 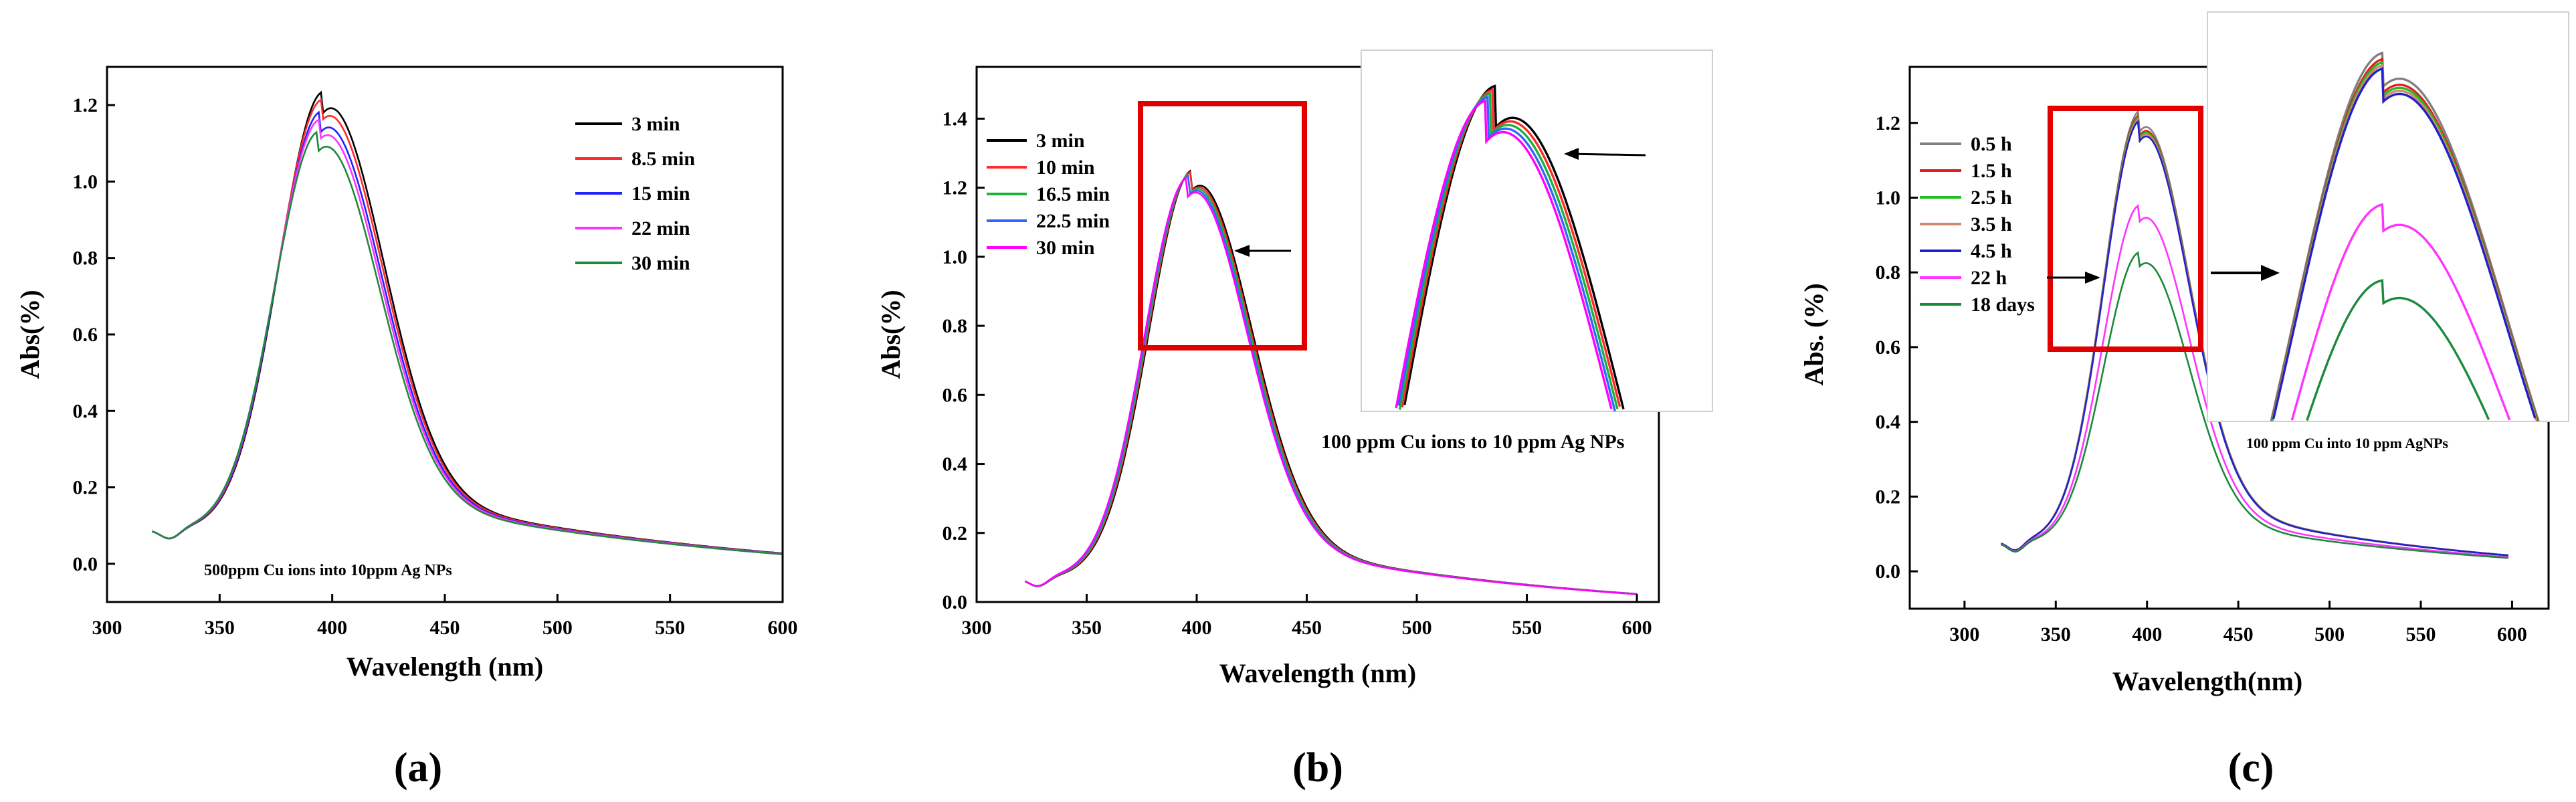 I want to click on legend-label: 22 min, so click(x=660, y=228).